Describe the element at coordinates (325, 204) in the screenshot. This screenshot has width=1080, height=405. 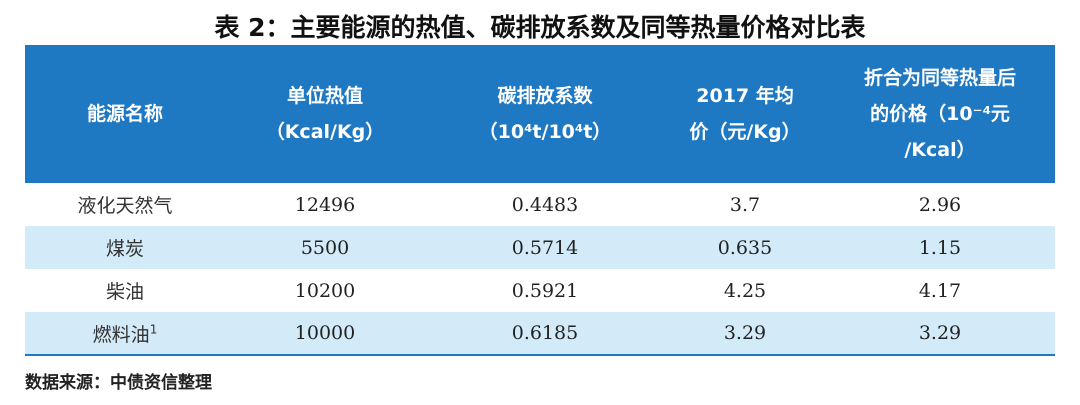
I see `heat-value-cell: 12496` at that location.